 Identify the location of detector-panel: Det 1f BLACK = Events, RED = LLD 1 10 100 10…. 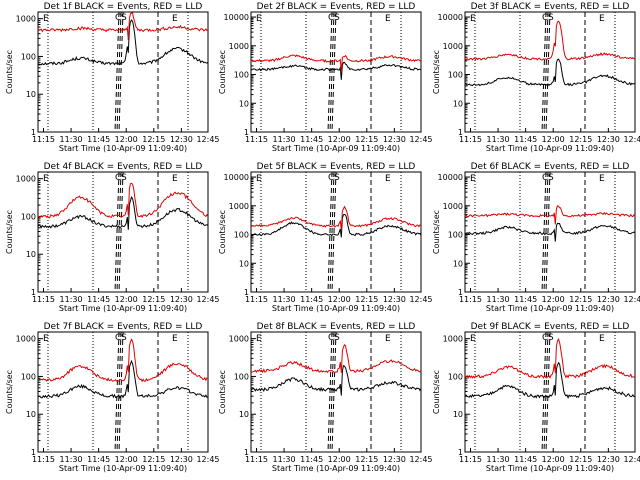
(112, 77).